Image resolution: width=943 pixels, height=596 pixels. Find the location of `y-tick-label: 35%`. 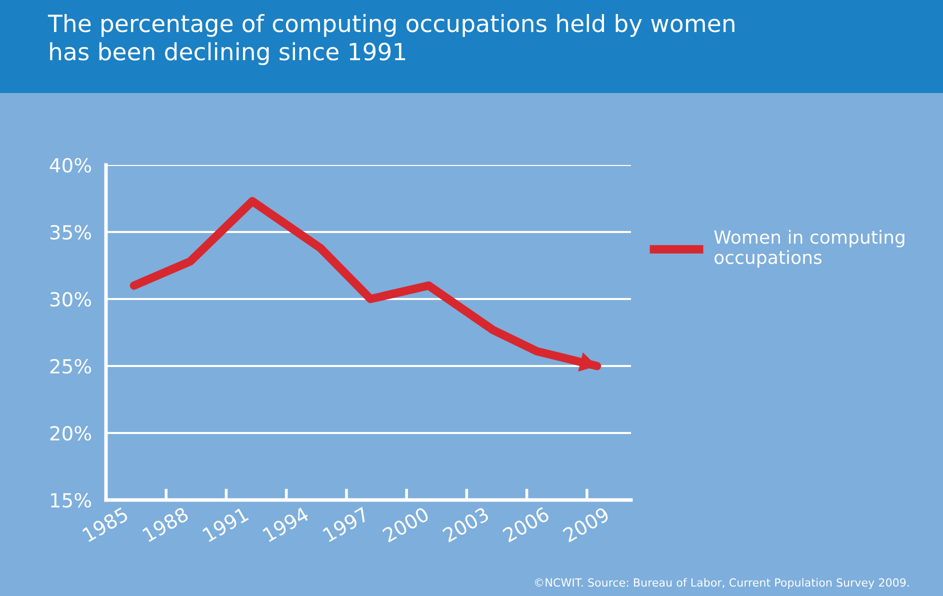

y-tick-label: 35% is located at coordinates (71, 232).